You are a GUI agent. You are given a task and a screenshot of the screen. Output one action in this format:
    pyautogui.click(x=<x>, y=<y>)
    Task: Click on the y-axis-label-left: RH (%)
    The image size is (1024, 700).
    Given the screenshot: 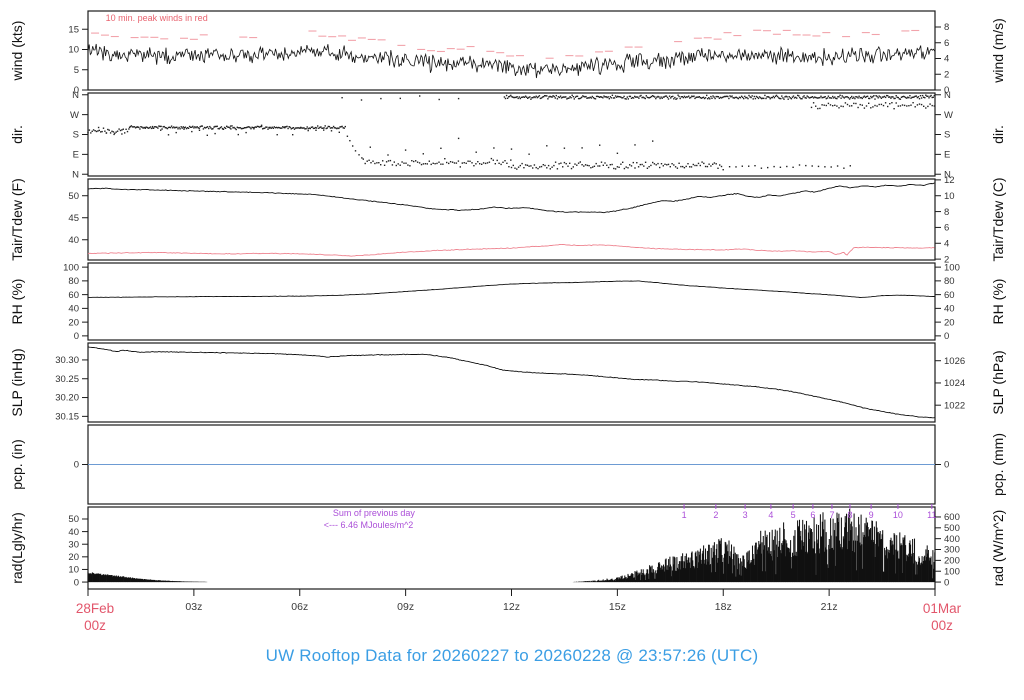 What is the action you would take?
    pyautogui.click(x=17, y=302)
    